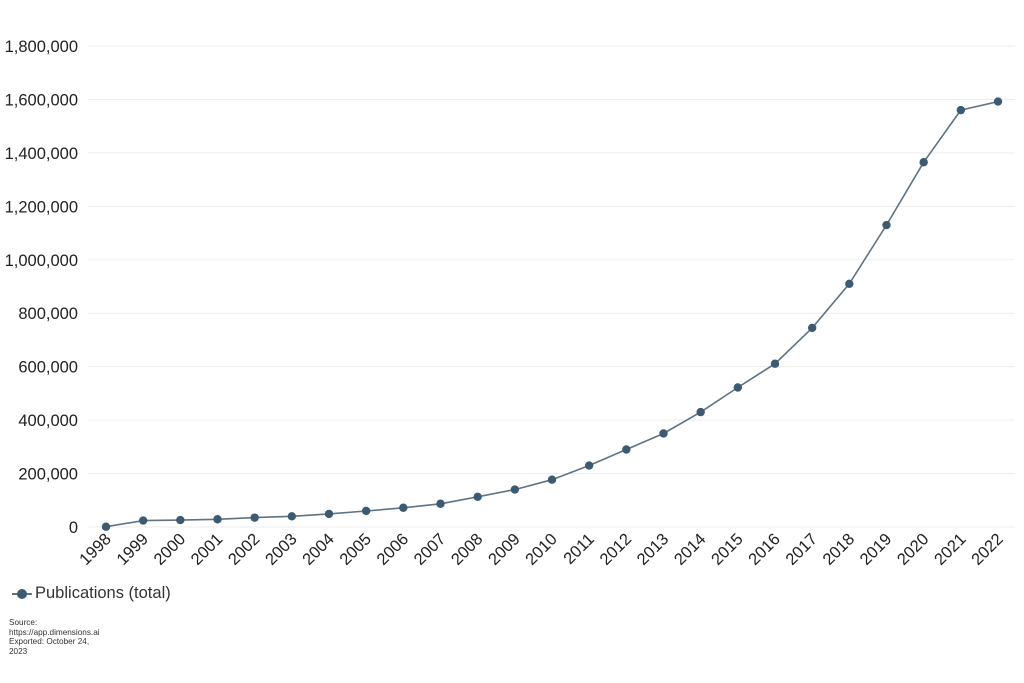  What do you see at coordinates (801, 549) in the screenshot?
I see `x-tick-label: 2017` at bounding box center [801, 549].